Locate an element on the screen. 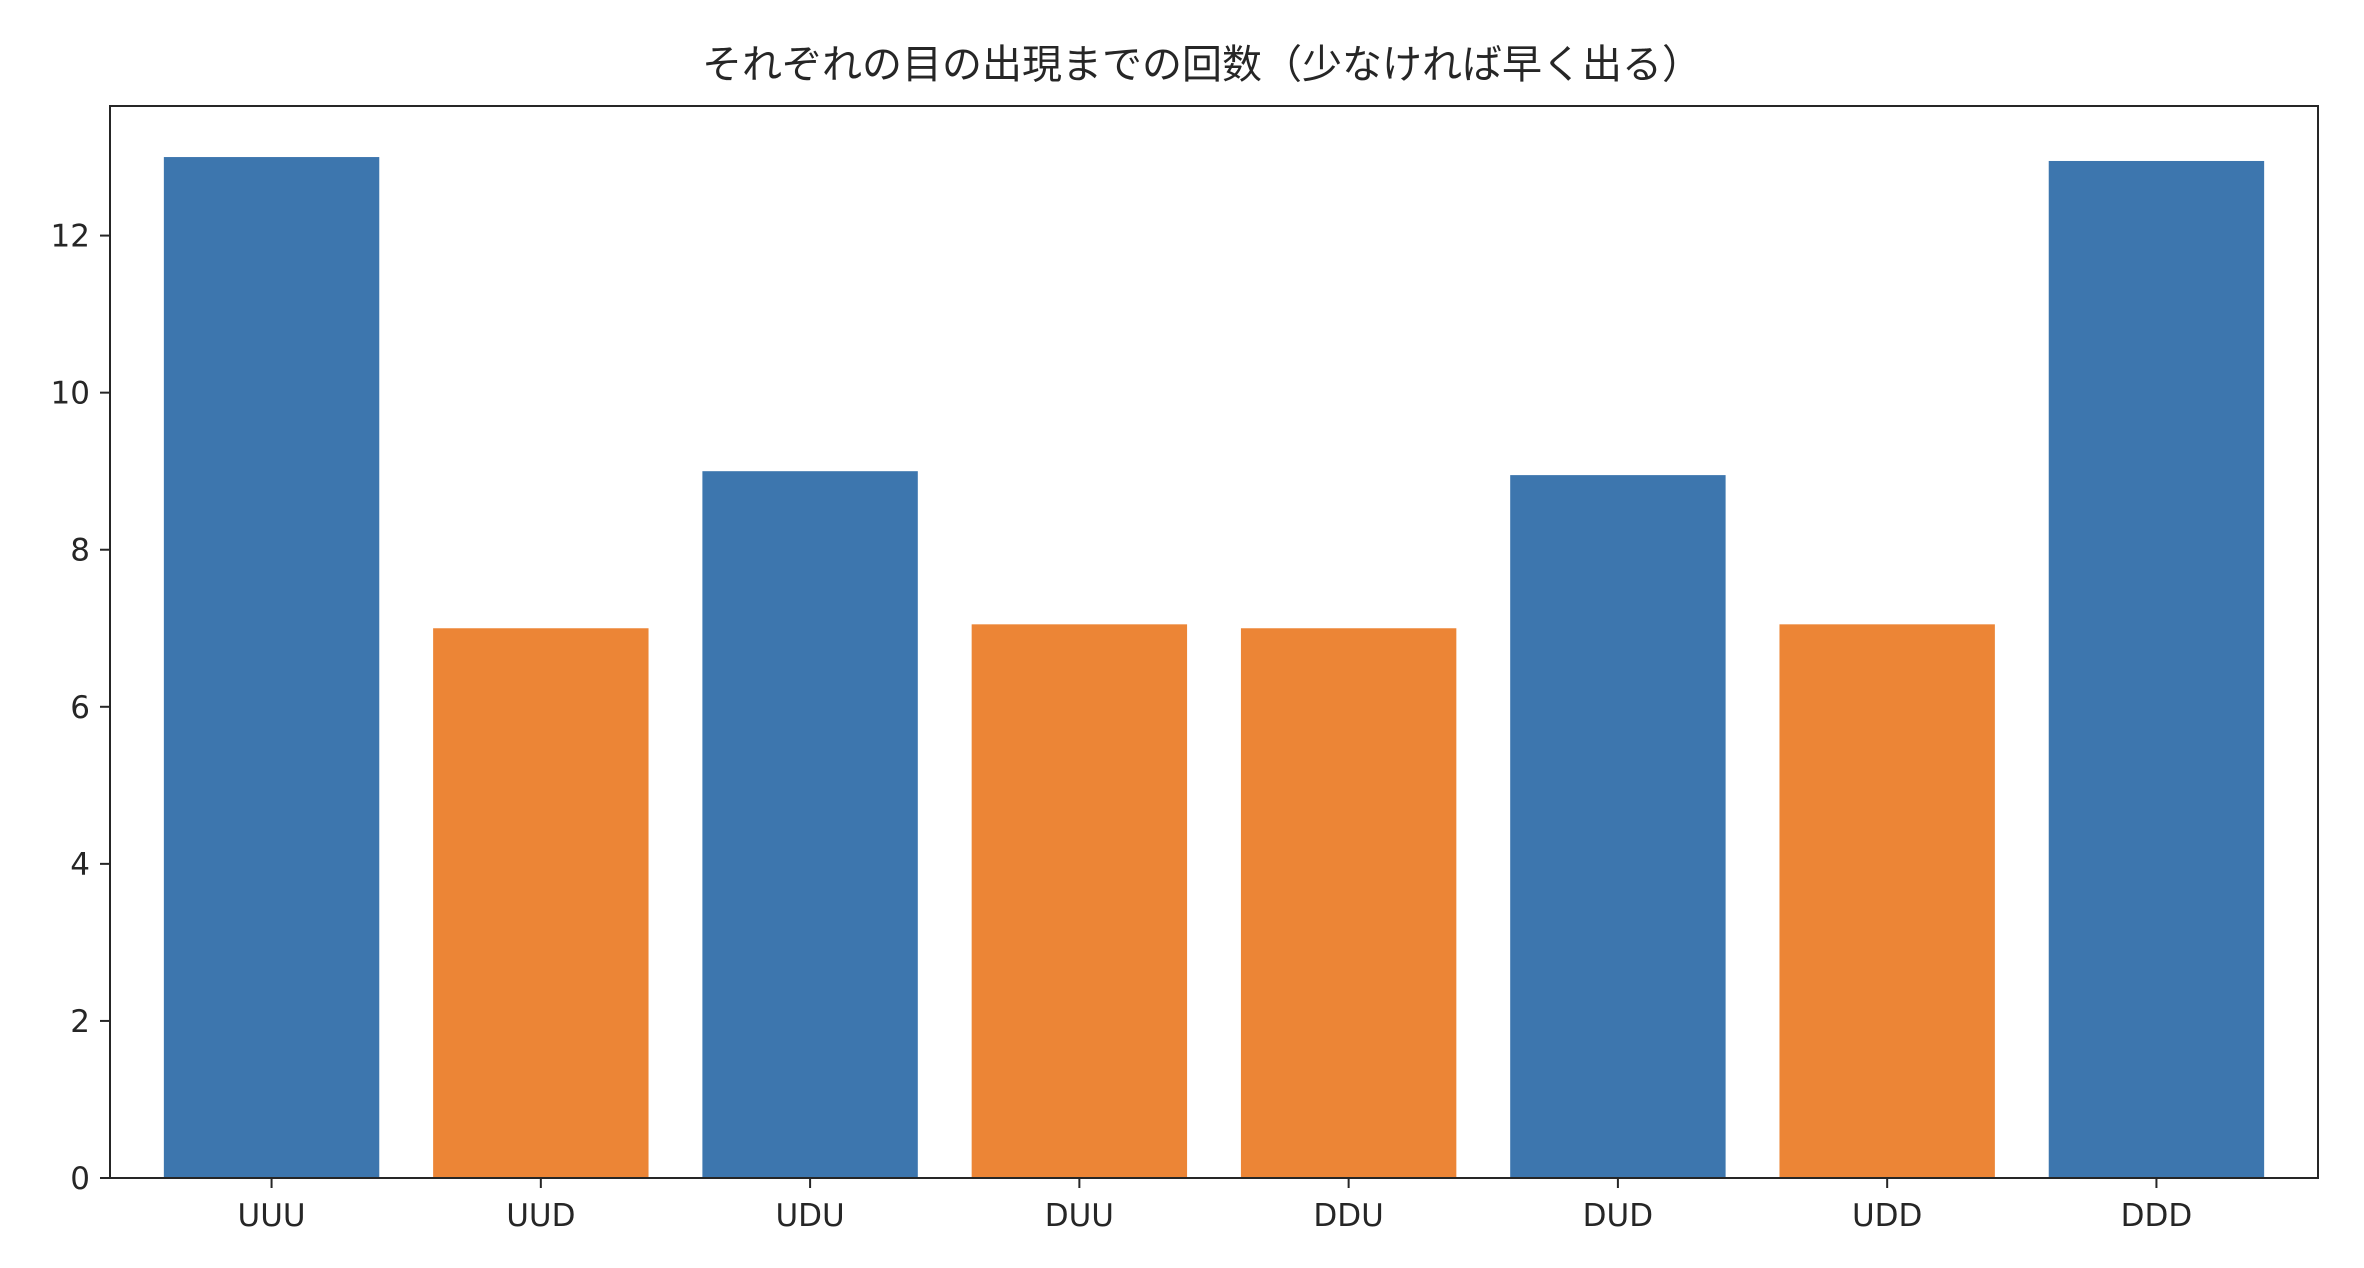  y-tick-label: 6 is located at coordinates (80, 708).